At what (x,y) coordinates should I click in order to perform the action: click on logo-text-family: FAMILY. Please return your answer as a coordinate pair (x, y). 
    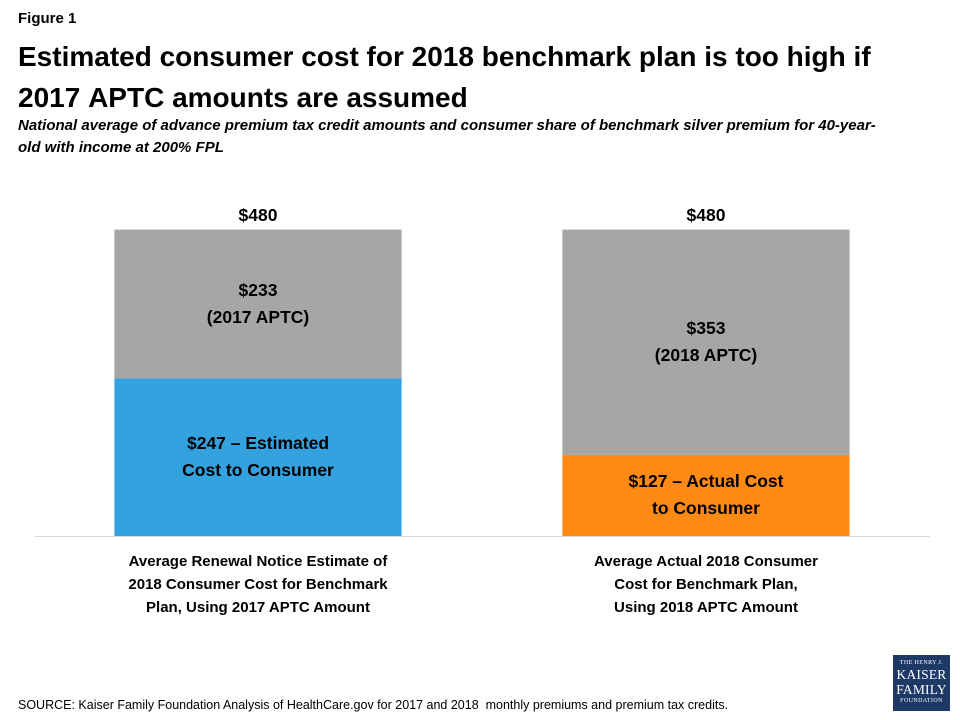
    Looking at the image, I should click on (921, 689).